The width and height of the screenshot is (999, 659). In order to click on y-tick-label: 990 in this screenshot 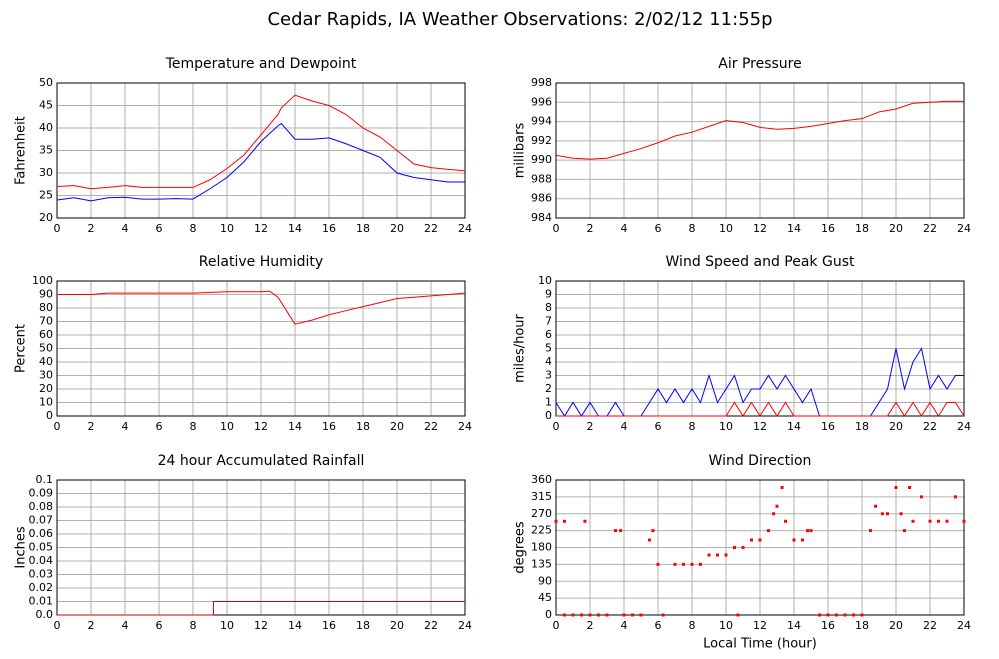, I will do `click(541, 159)`.